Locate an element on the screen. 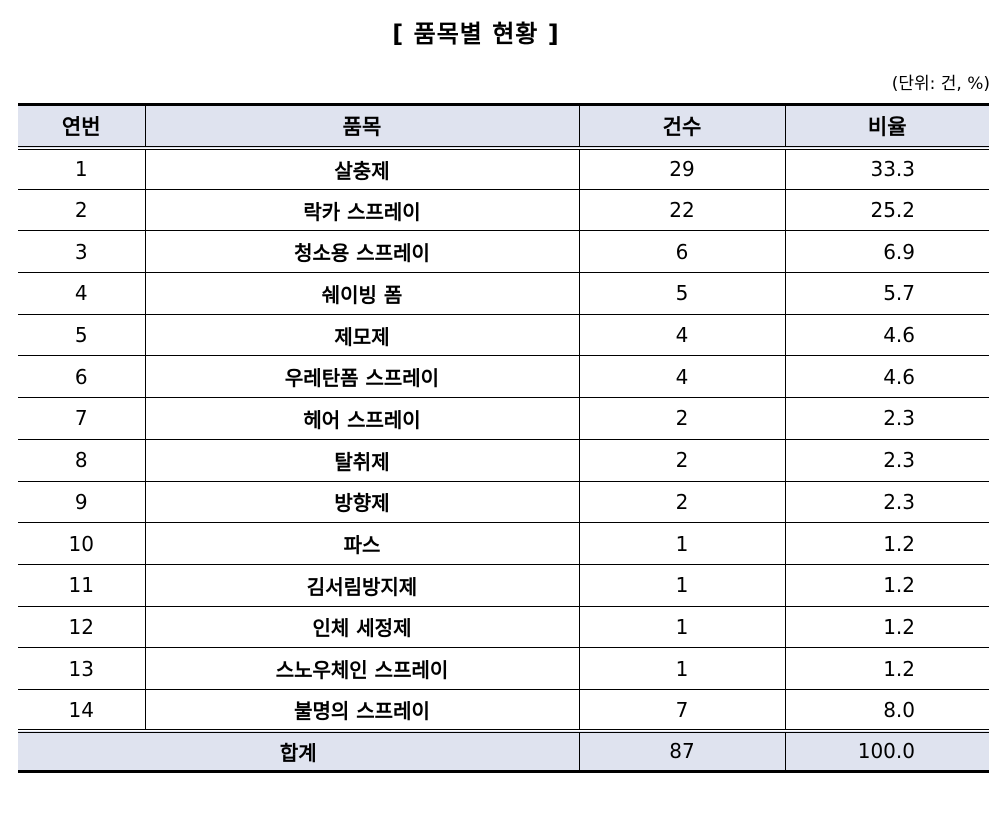 The image size is (1001, 814). cell-item: 탈취제 is located at coordinates (362, 460).